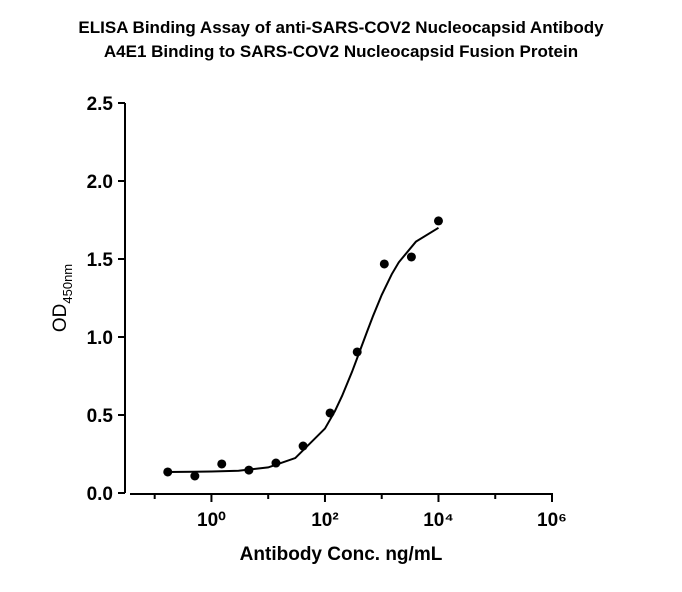 The width and height of the screenshot is (682, 592). What do you see at coordinates (100, 494) in the screenshot?
I see `y-tick-label: 0.0` at bounding box center [100, 494].